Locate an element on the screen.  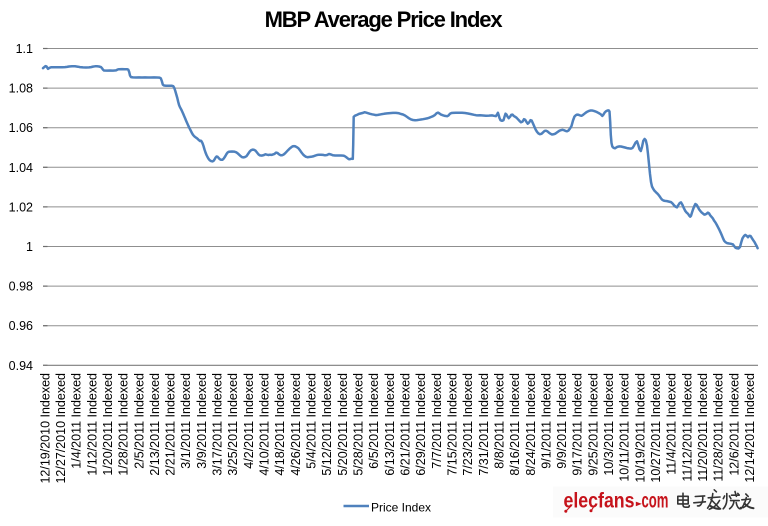
svg-text: com is located at coordinates (655, 500).